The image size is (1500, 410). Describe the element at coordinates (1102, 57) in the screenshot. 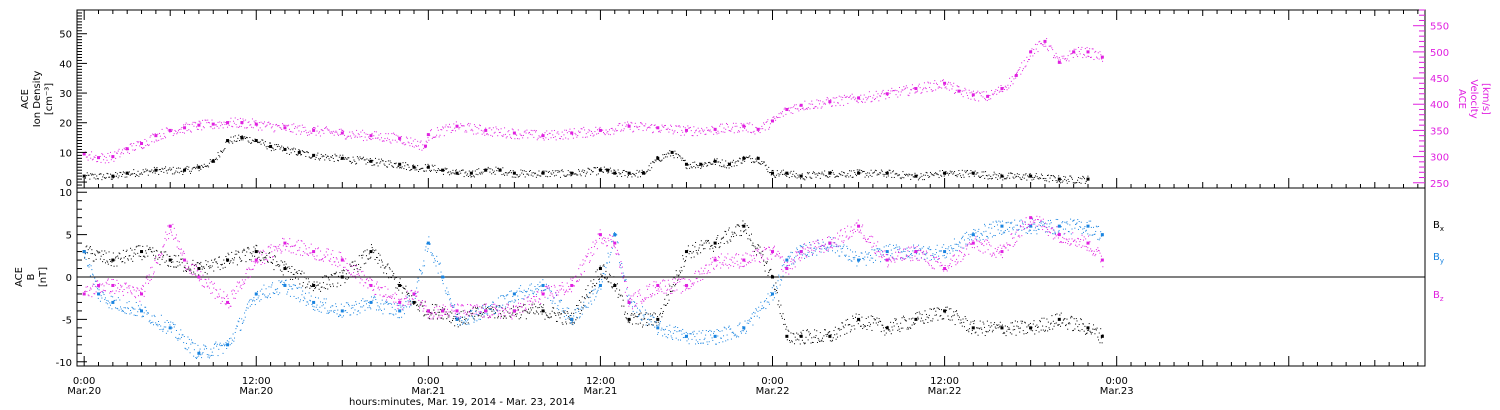

I see `top-series-1-point` at that location.